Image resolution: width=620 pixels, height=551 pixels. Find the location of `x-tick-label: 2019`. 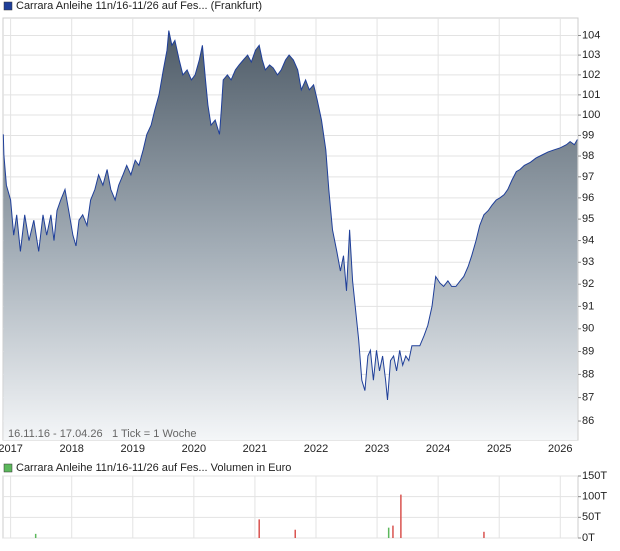

x-tick-label: 2019 is located at coordinates (133, 449).